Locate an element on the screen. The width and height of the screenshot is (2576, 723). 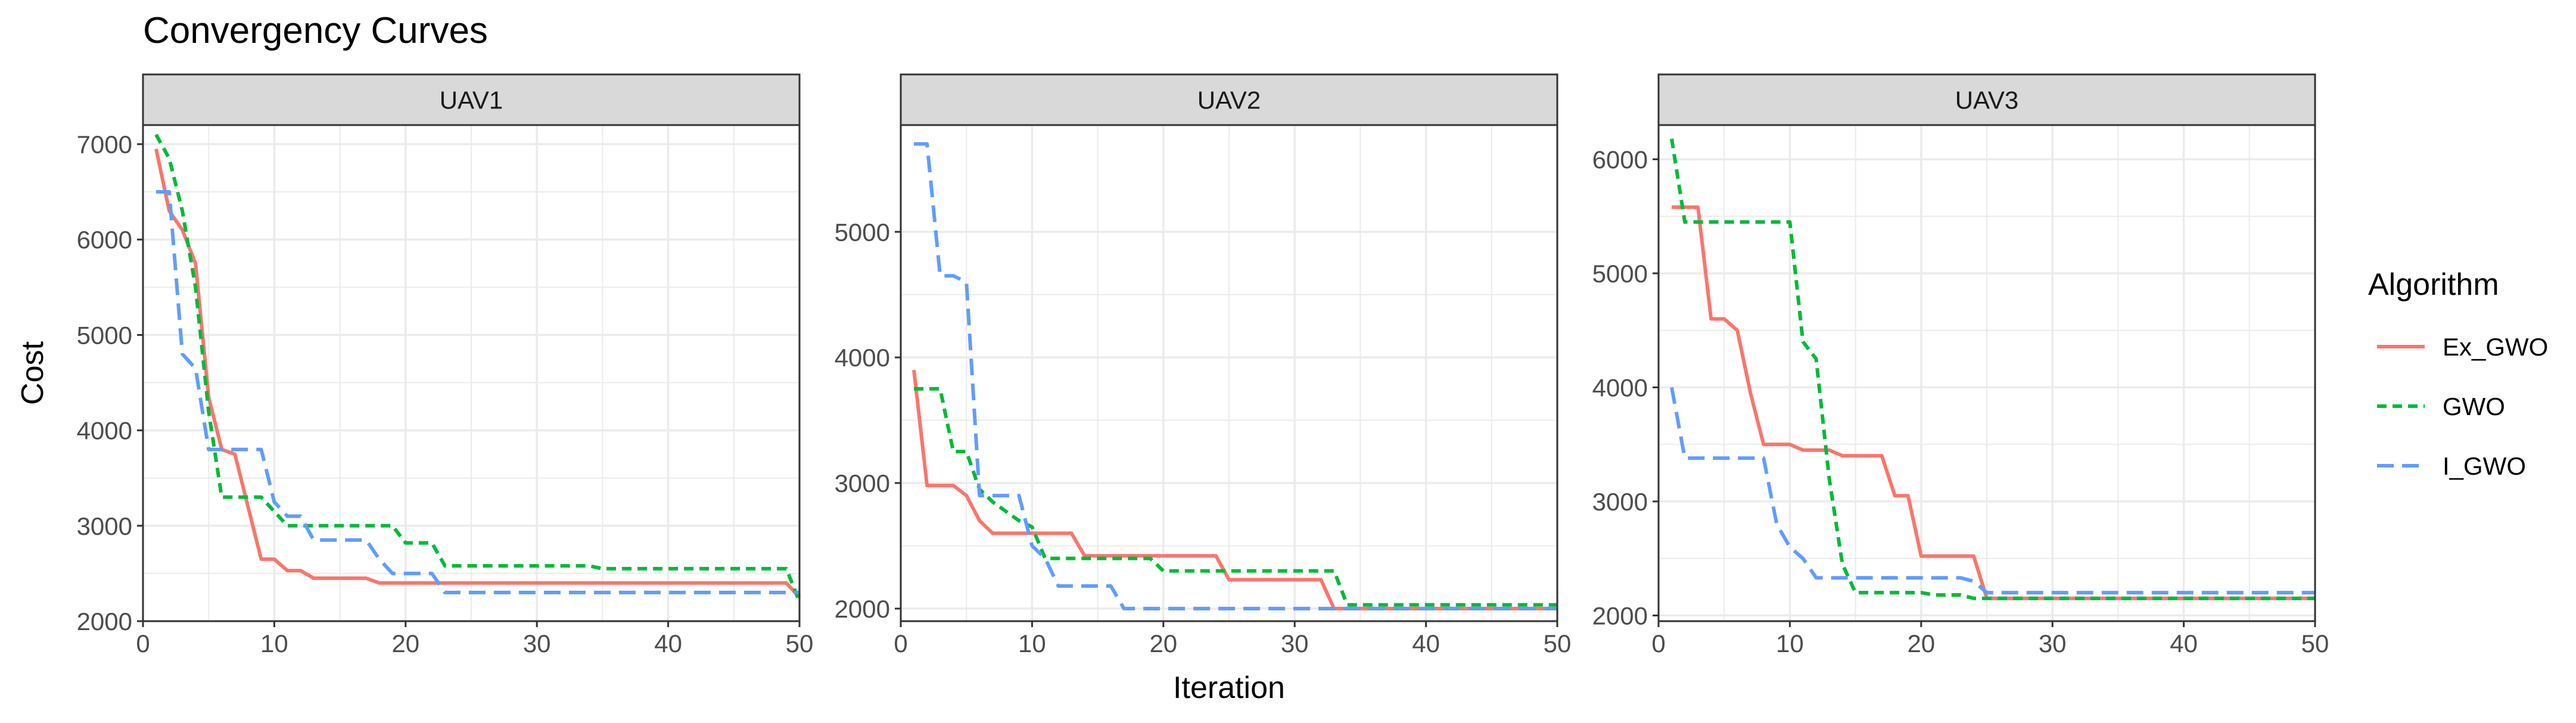
strip-label: UAV3 is located at coordinates (1987, 100).